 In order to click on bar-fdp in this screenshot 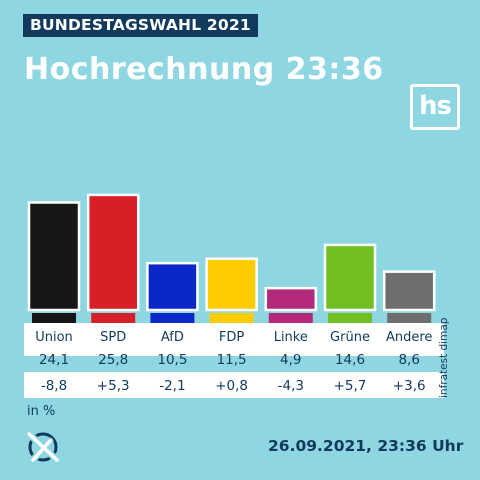, I will do `click(231, 284)`.